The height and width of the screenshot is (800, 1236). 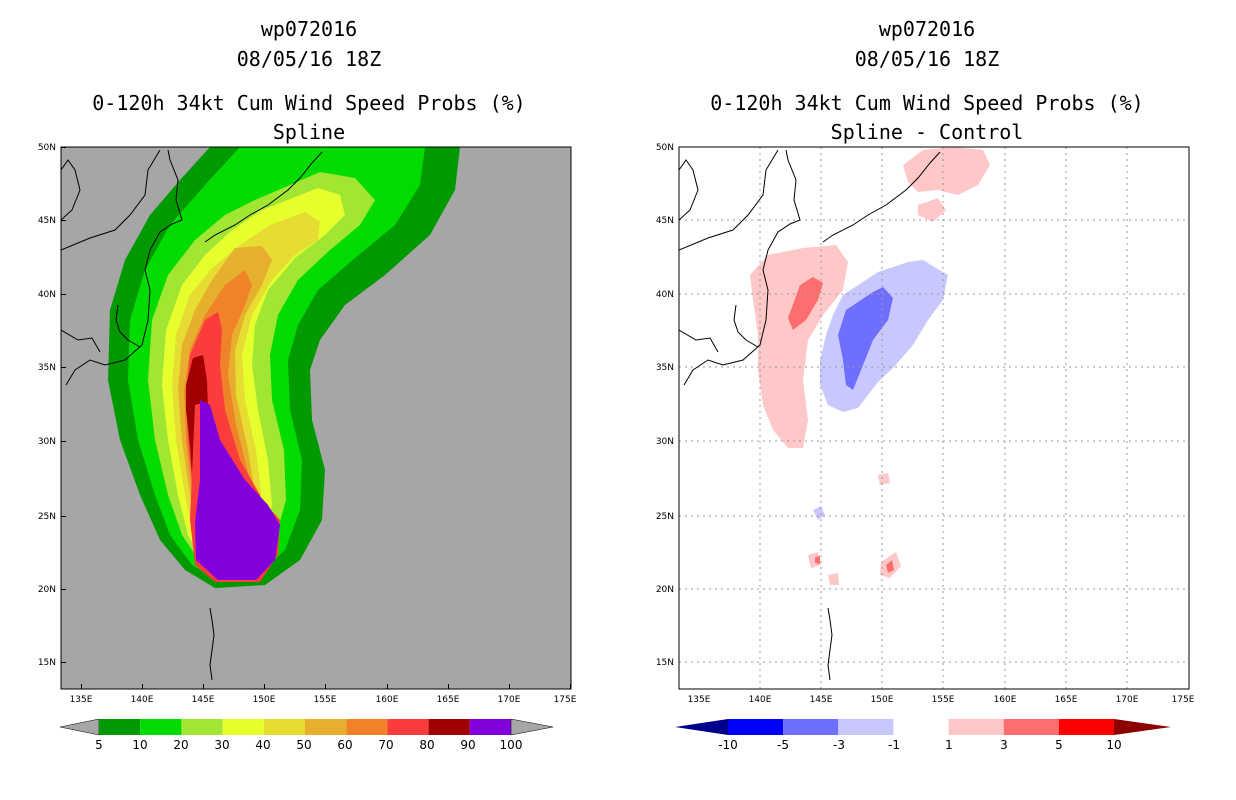 What do you see at coordinates (728, 745) in the screenshot?
I see `colorbar-label: -10` at bounding box center [728, 745].